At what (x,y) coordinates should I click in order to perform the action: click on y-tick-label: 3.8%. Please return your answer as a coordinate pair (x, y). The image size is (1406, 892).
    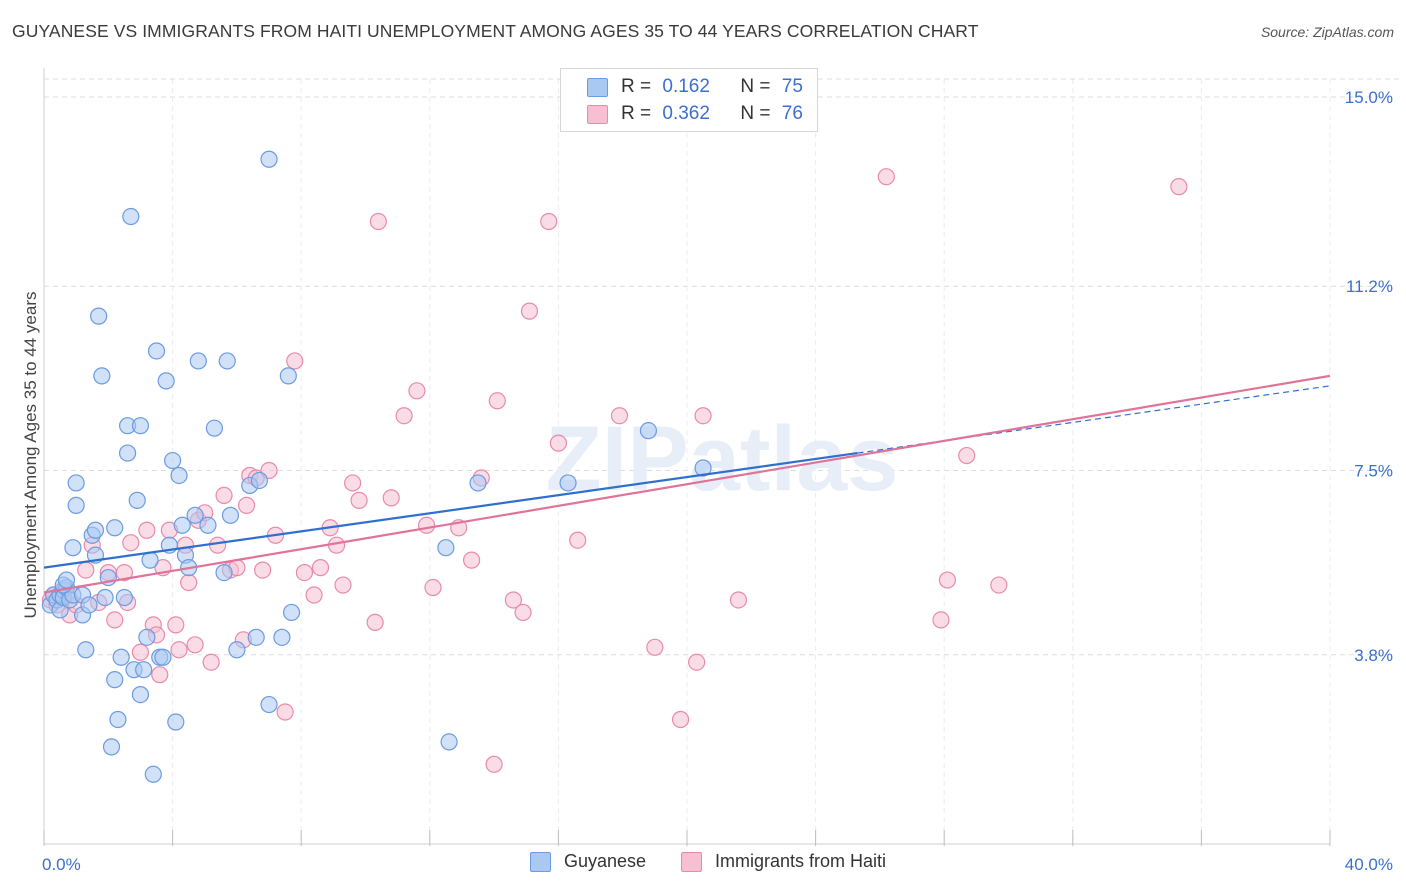
    Looking at the image, I should click on (1373, 655).